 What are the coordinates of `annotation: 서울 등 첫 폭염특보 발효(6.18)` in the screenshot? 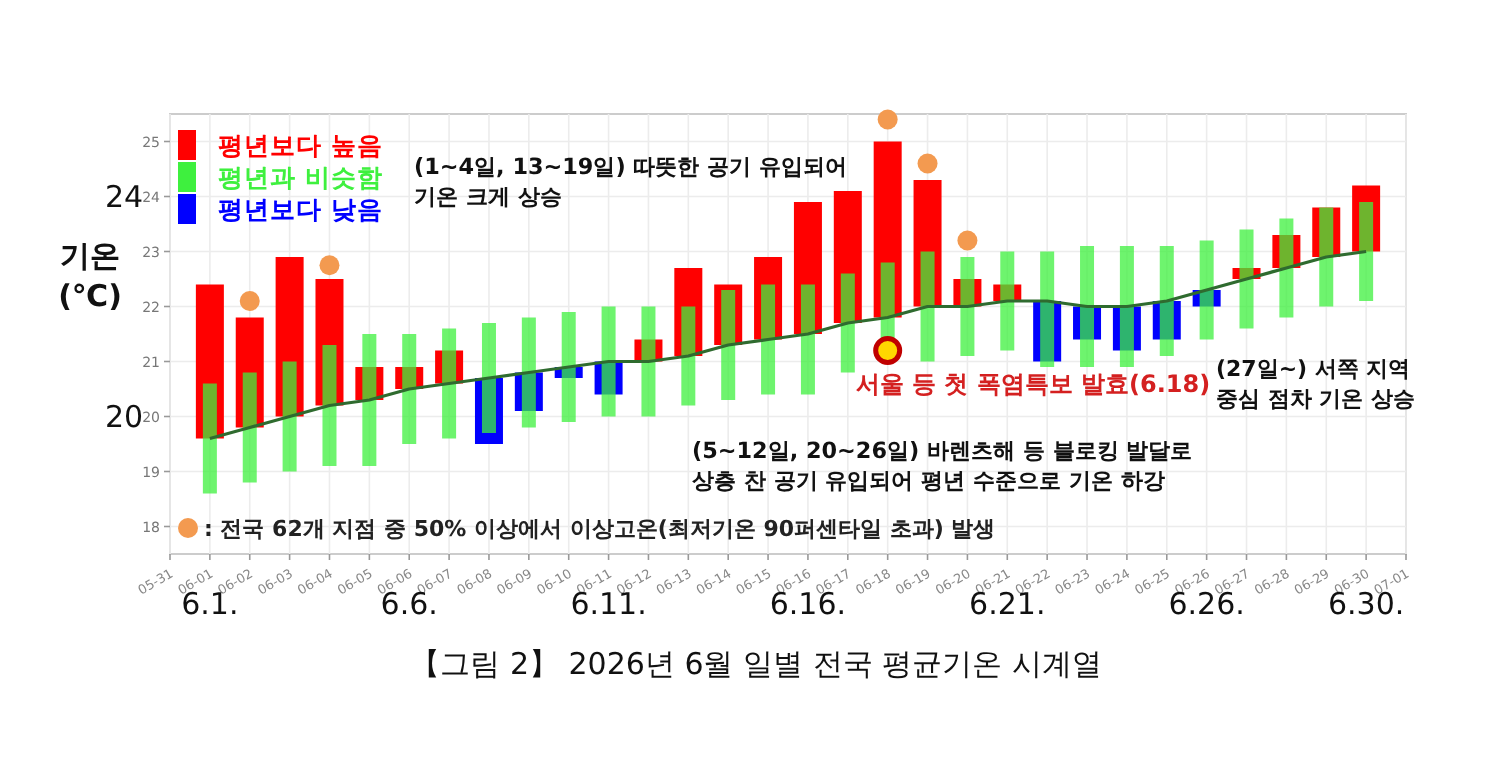 It's located at (1033, 384).